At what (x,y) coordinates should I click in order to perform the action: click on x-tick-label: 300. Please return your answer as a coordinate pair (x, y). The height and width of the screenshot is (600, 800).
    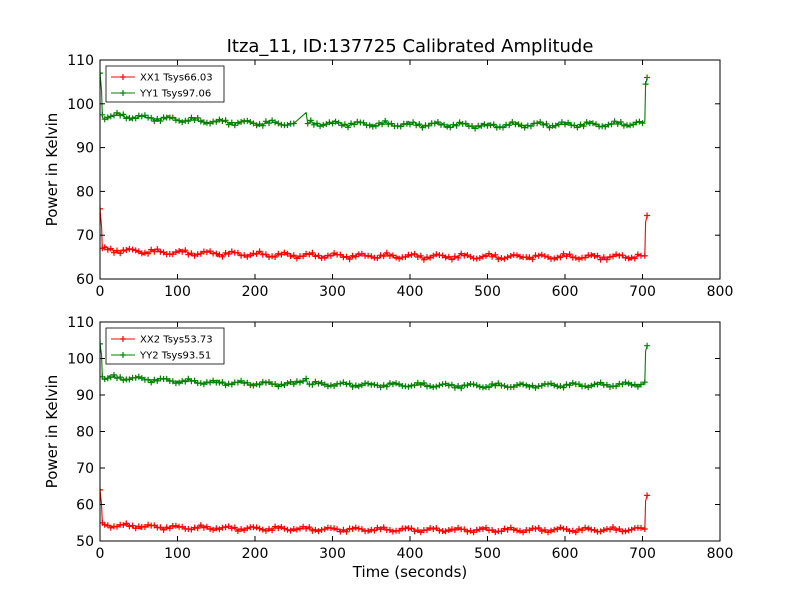
    Looking at the image, I should click on (332, 292).